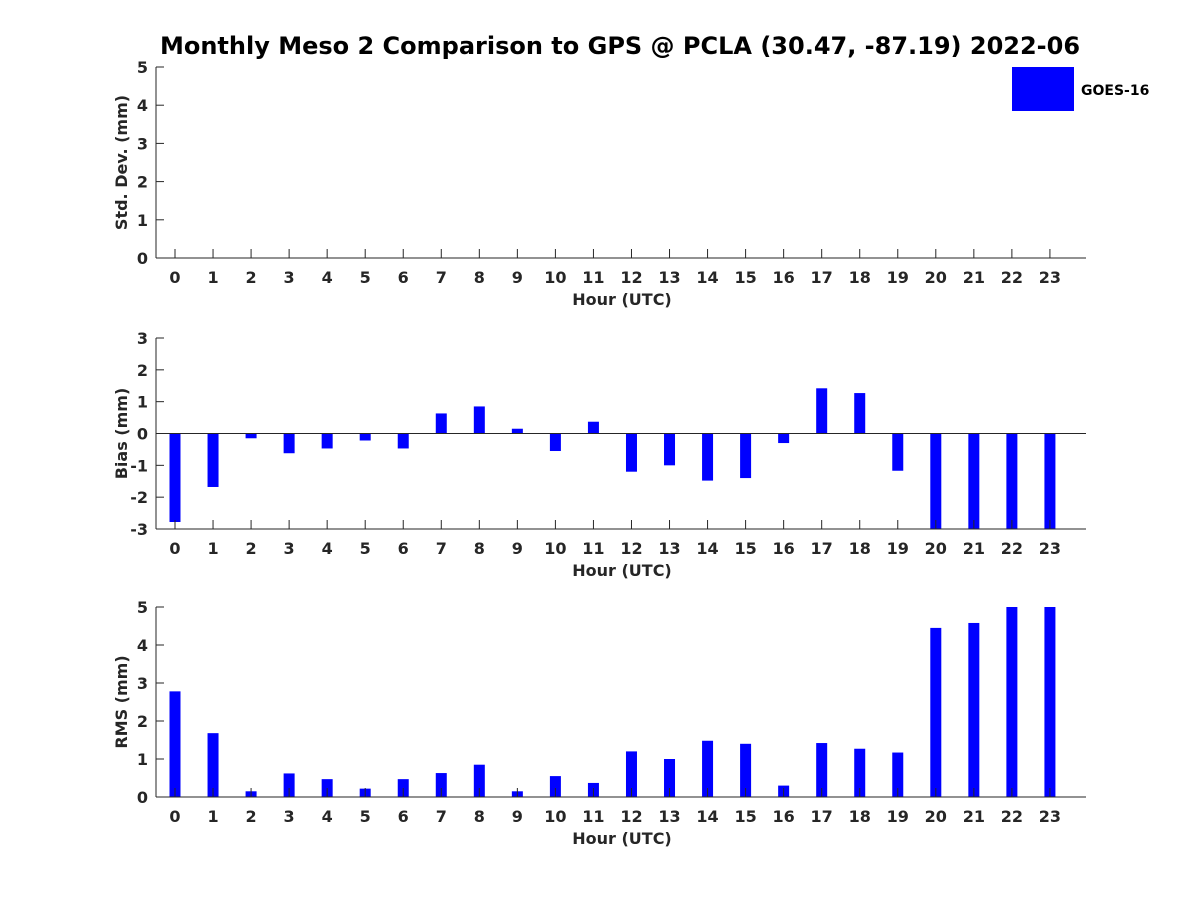  Describe the element at coordinates (936, 816) in the screenshot. I see `x-tick-label: 20` at that location.